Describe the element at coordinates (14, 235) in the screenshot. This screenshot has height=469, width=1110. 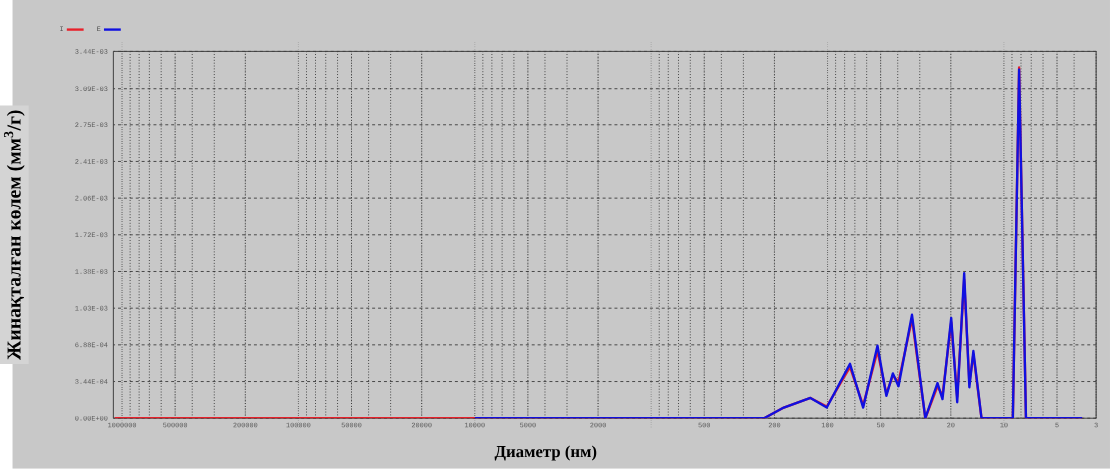
I see `y-axis-title: Жинақталған көлем (мм$^{3}$/г)` at that location.